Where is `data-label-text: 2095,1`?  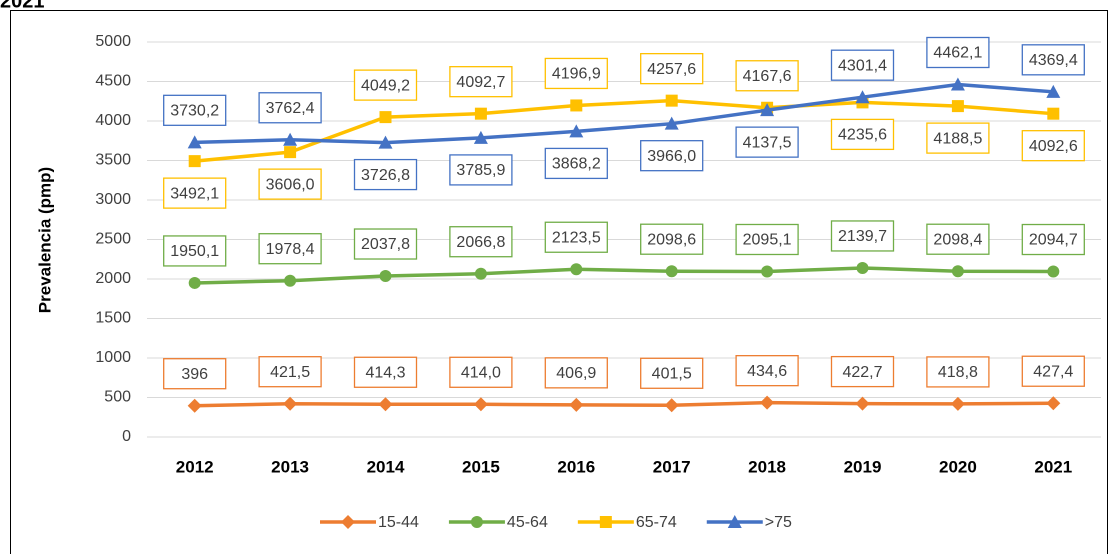
data-label-text: 2095,1 is located at coordinates (767, 240).